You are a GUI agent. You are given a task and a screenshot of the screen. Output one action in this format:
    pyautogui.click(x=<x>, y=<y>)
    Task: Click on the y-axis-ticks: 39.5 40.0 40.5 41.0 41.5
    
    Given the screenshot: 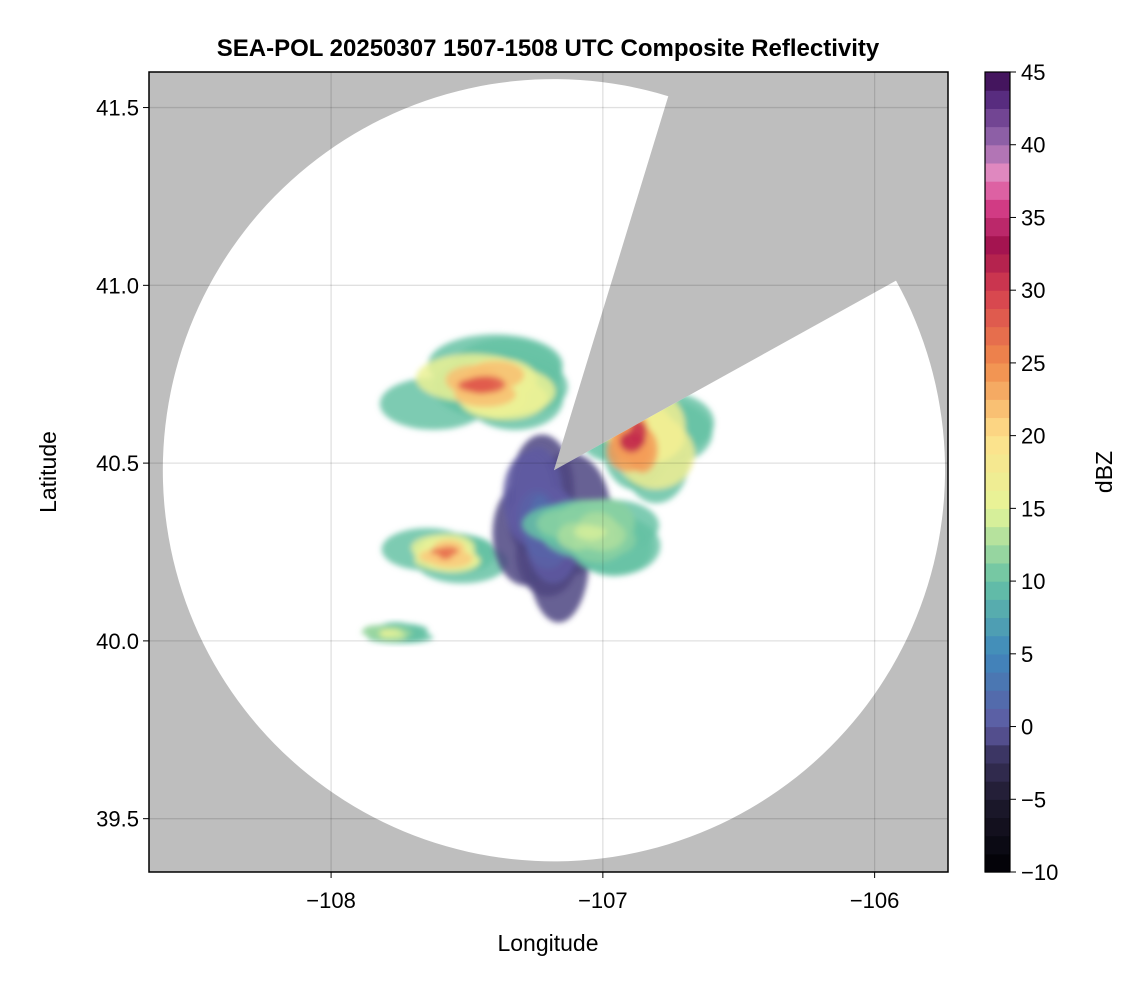 What is the action you would take?
    pyautogui.click(x=122, y=464)
    